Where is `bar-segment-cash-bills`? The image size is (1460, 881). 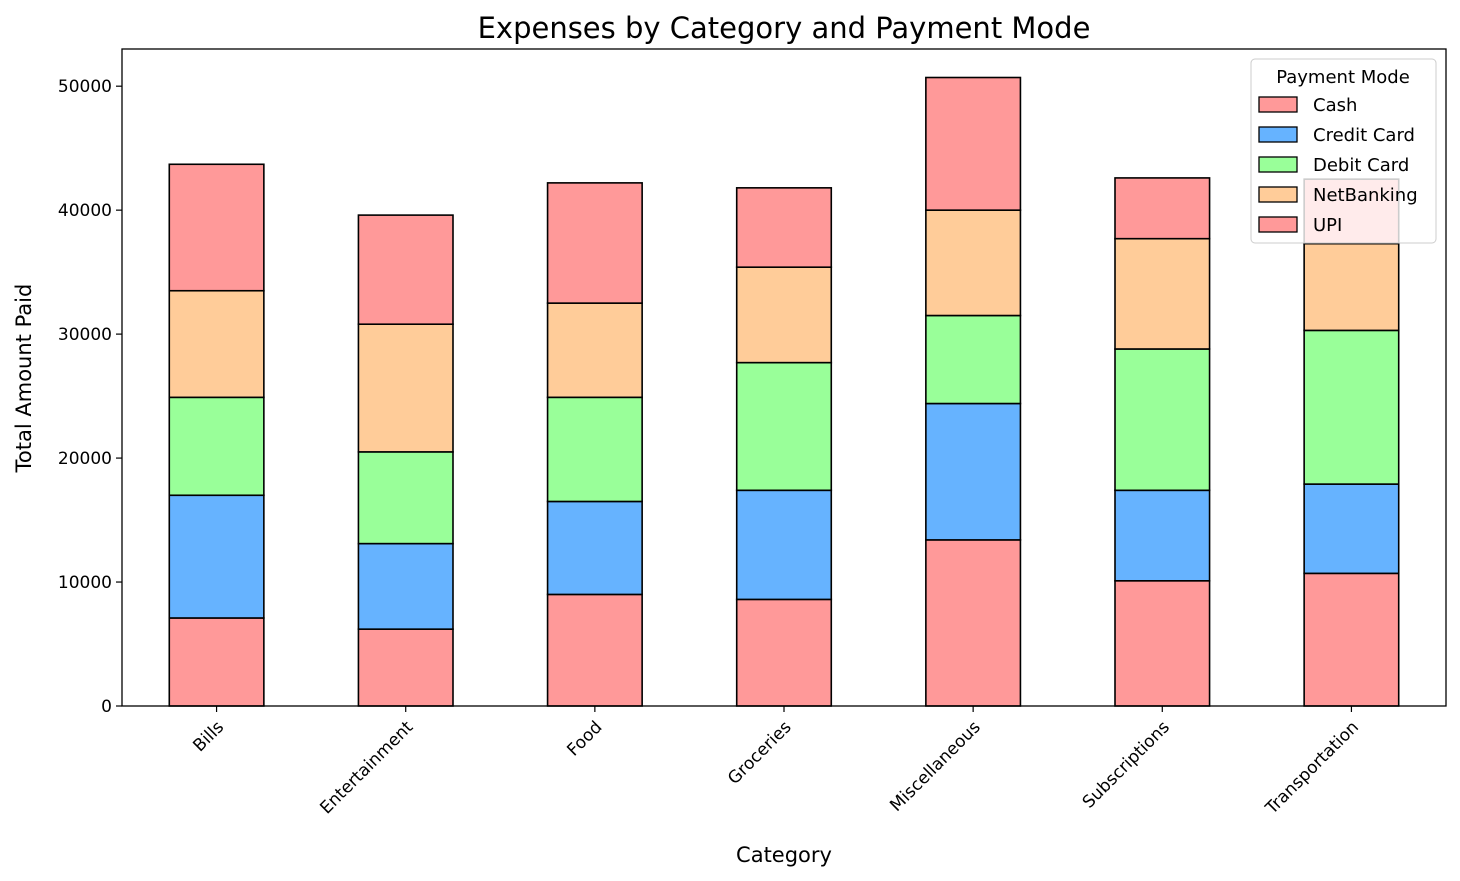
bar-segment-cash-bills is located at coordinates (216, 662).